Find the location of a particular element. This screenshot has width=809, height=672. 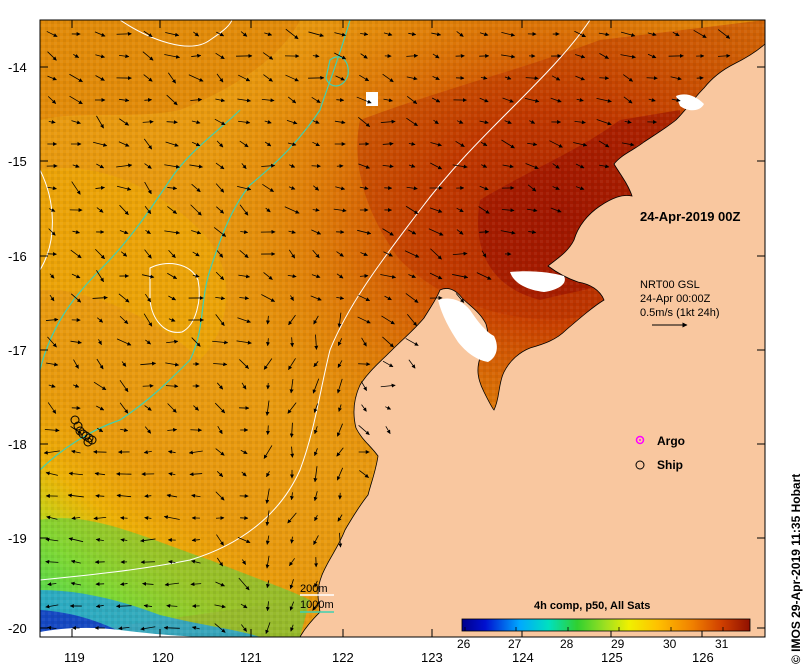

info-line-2: 24-Apr 00:00Z is located at coordinates (675, 299).